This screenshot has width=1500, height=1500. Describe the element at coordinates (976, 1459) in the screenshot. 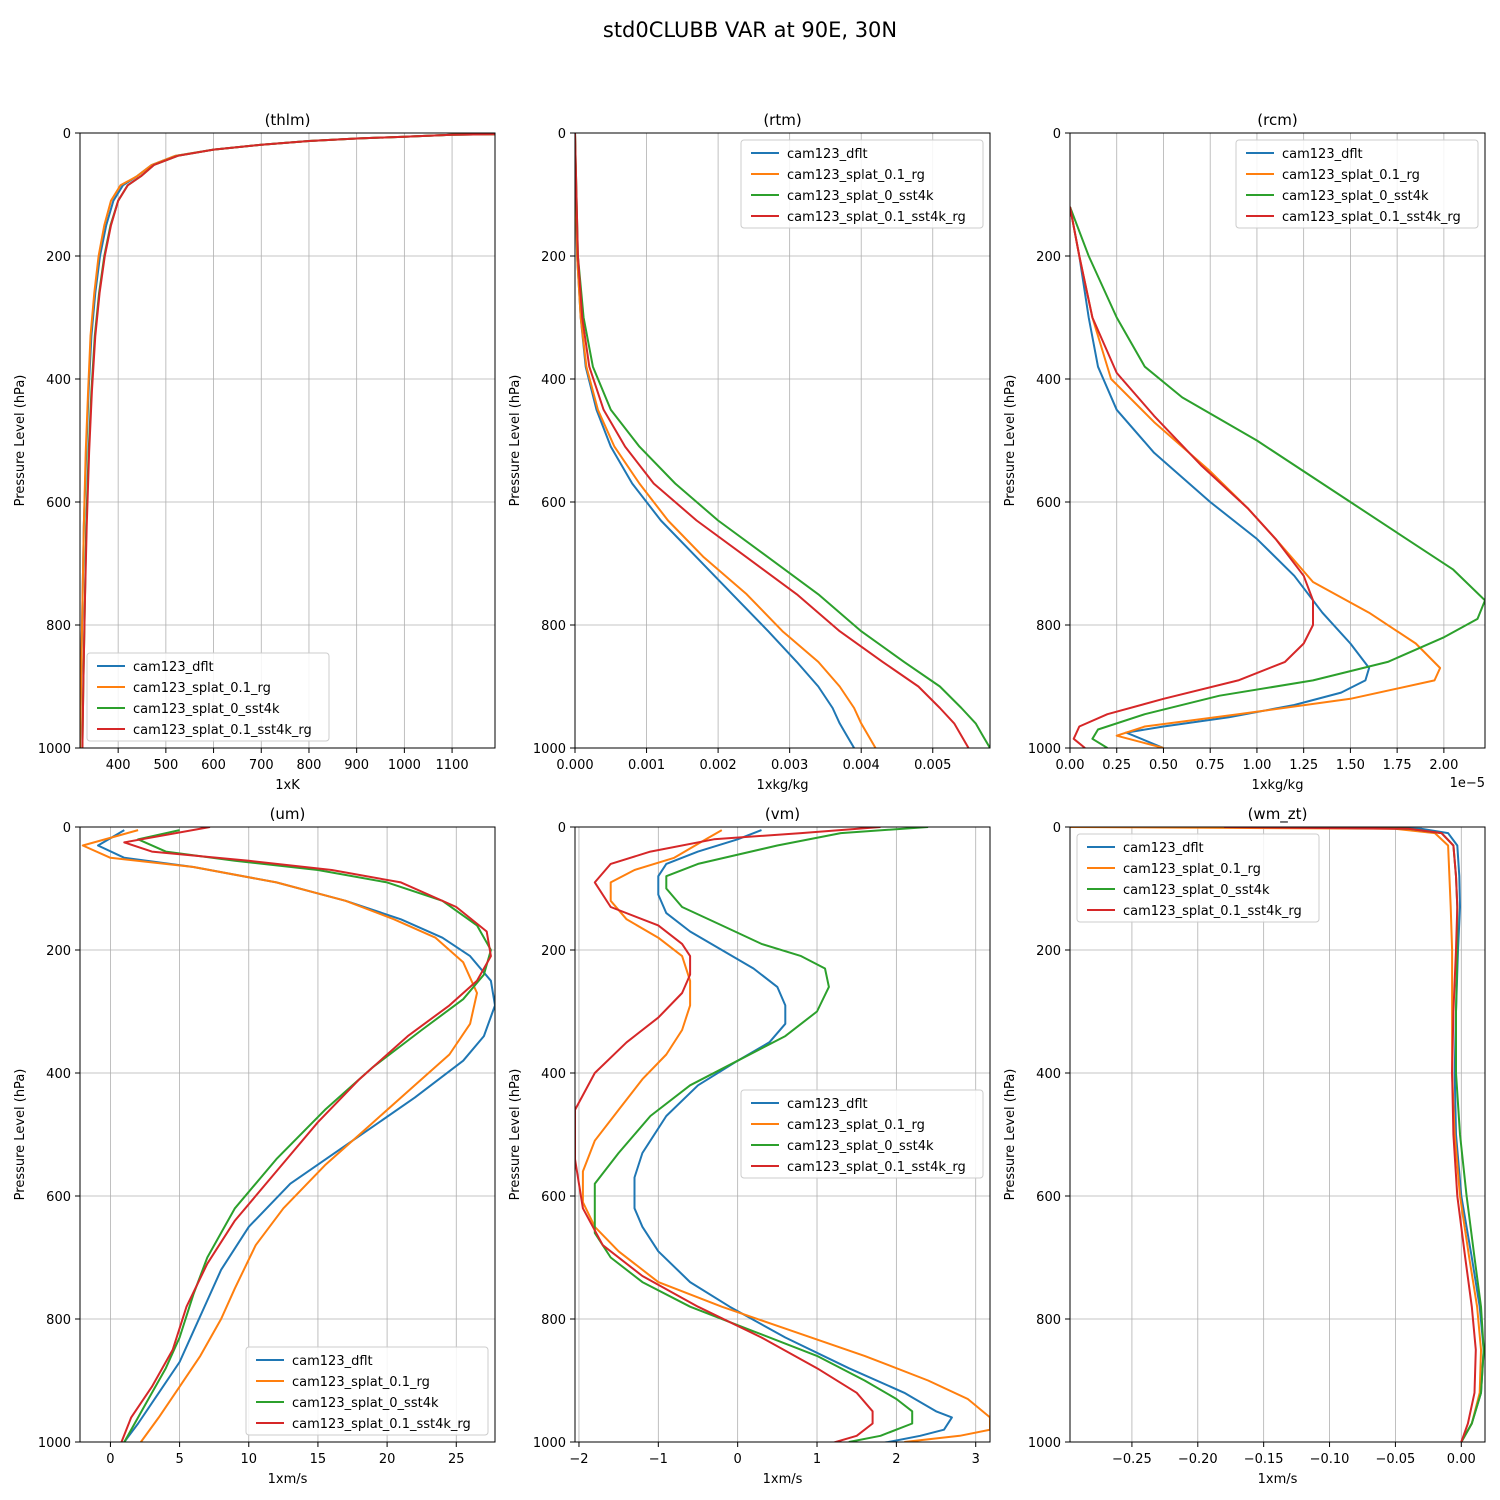

I see `x-tick-label: 3` at that location.